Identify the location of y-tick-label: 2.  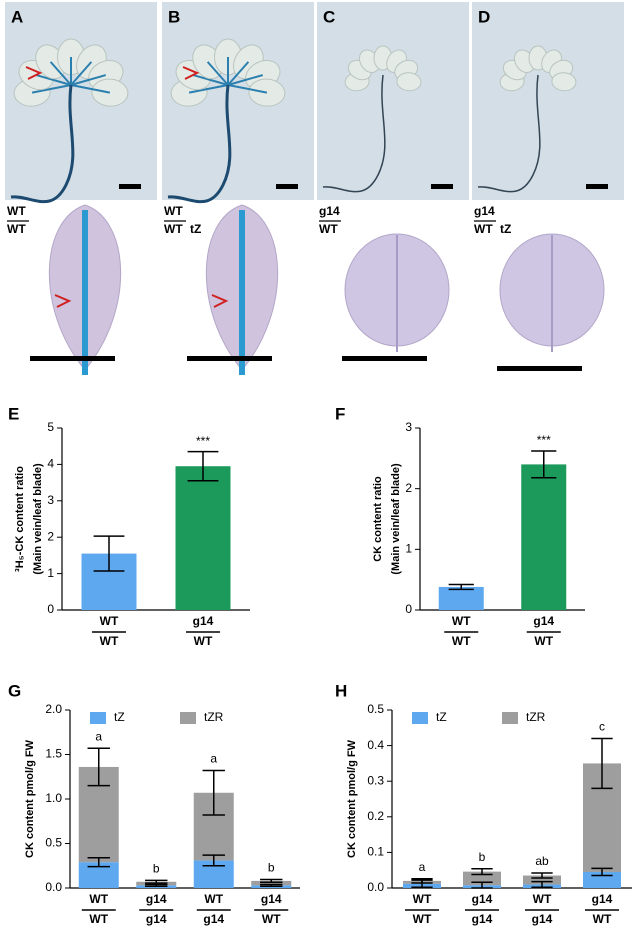
(408, 488).